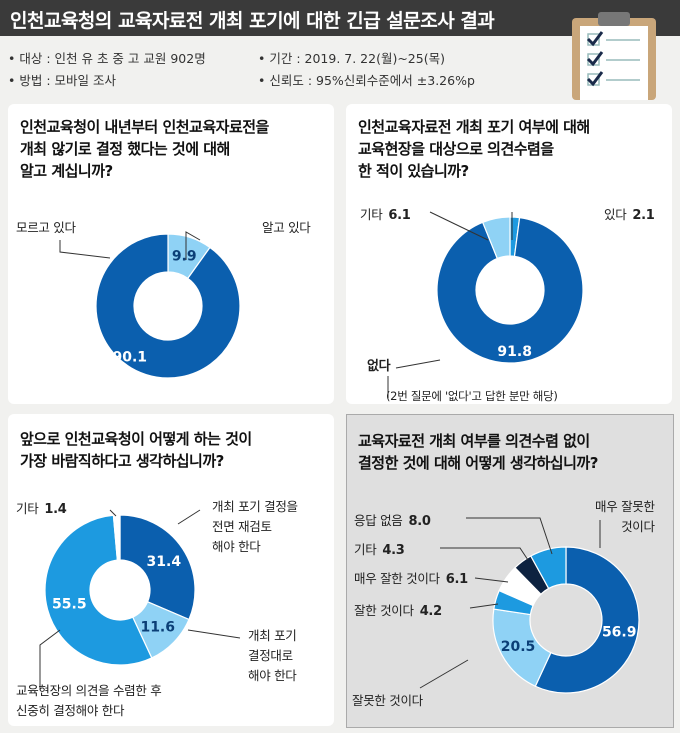 The image size is (680, 733). Describe the element at coordinates (392, 521) in the screenshot. I see `label-c4-no-response: 응답 없음 8.0` at that location.